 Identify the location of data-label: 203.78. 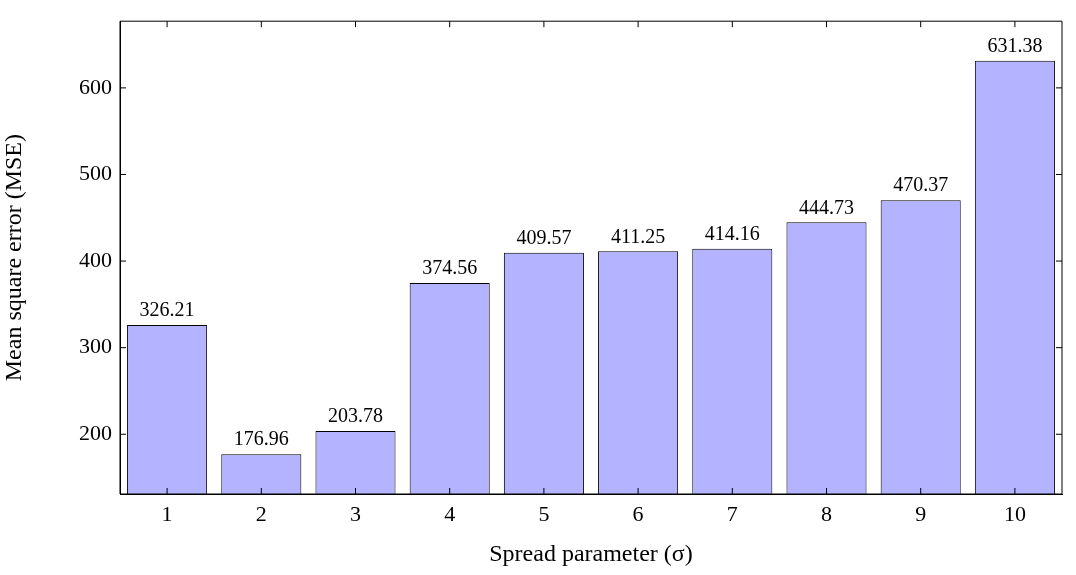
(355, 415).